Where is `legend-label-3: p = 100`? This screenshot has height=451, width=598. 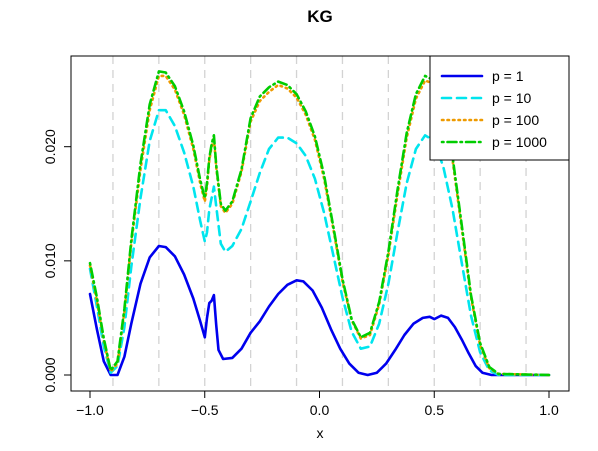 legend-label-3: p = 100 is located at coordinates (515, 120).